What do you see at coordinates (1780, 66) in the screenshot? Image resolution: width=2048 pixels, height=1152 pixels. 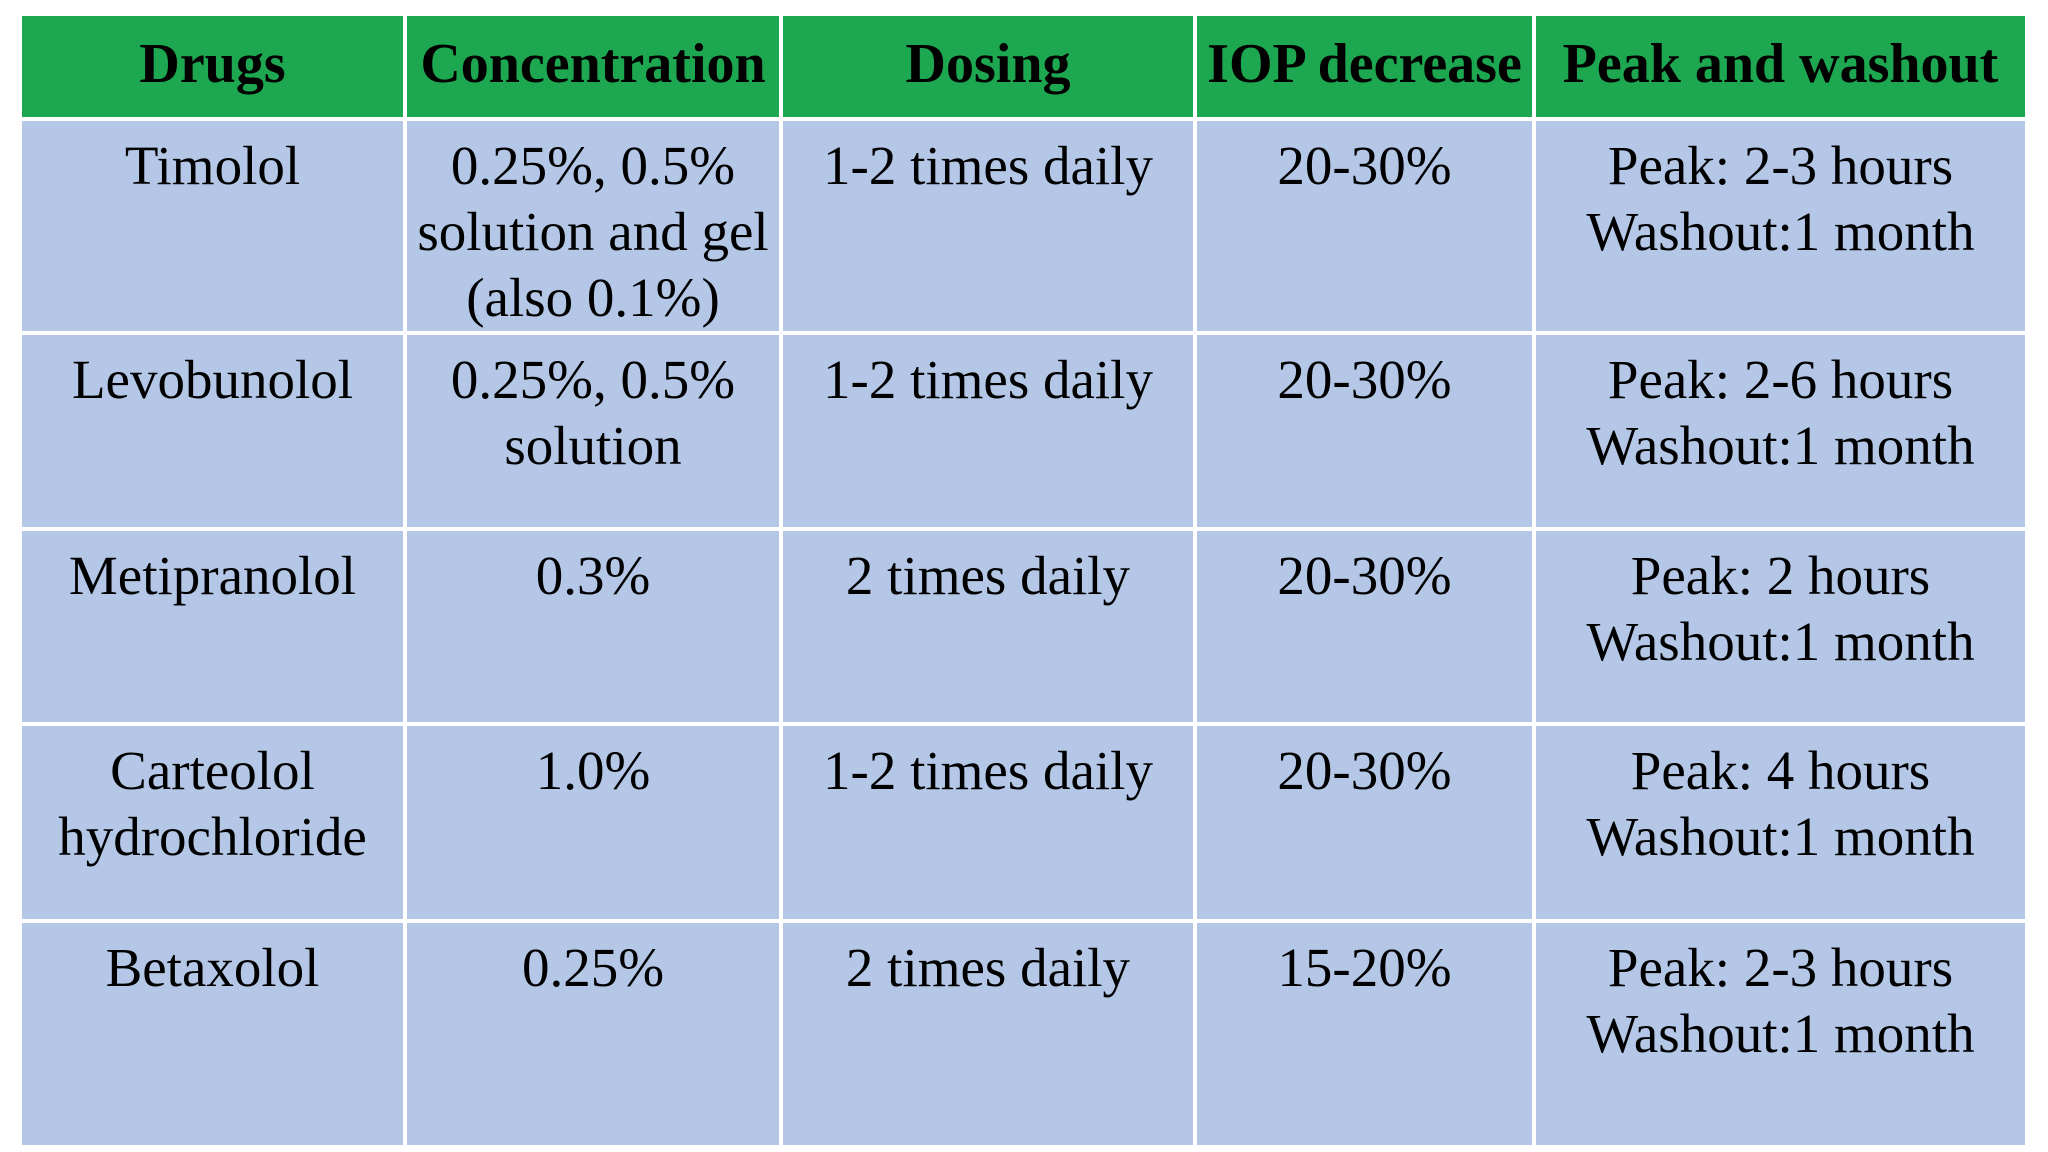 I see `column-header-peak-washout: Peak and washout` at bounding box center [1780, 66].